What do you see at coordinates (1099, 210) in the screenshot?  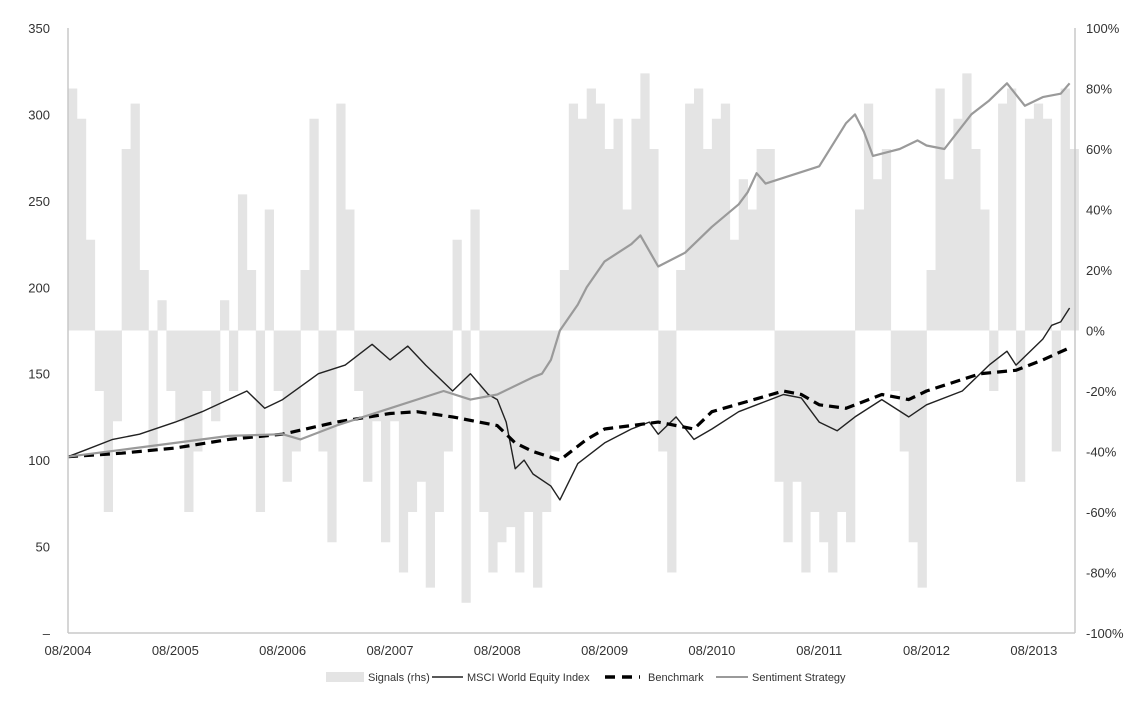 I see `y-right-tick-label: 40%` at bounding box center [1099, 210].